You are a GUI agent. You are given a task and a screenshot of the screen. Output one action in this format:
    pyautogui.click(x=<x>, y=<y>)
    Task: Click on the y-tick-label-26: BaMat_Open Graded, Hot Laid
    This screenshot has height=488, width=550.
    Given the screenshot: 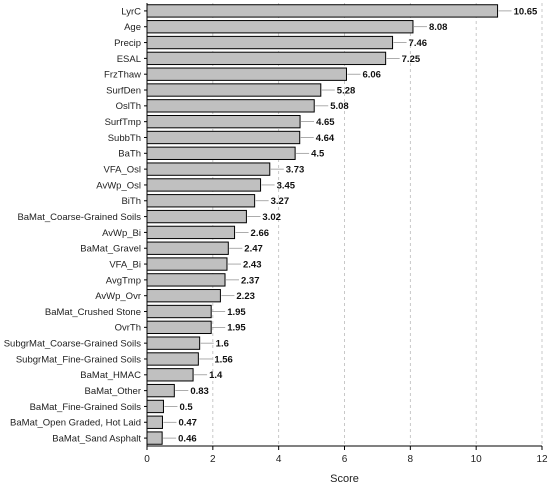 What is the action you would take?
    pyautogui.click(x=75, y=423)
    